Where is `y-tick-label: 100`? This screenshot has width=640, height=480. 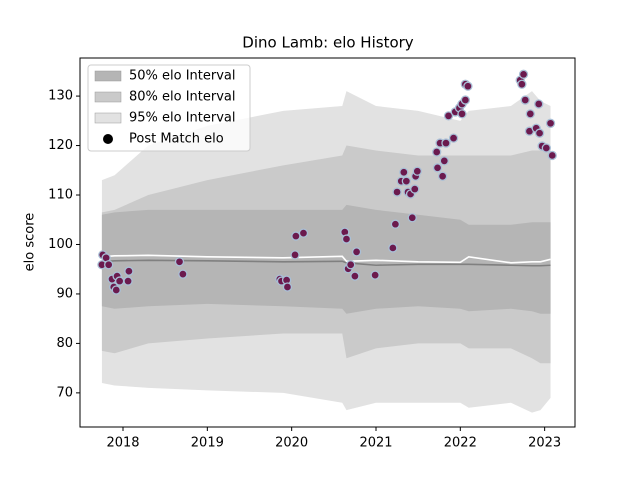
y-tick-label: 100 is located at coordinates (60, 244).